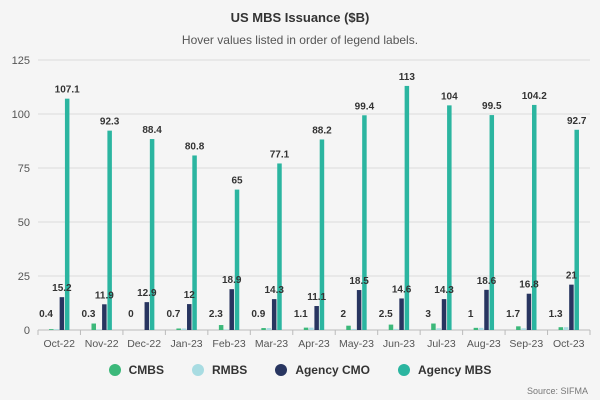 The height and width of the screenshot is (400, 600). Describe the element at coordinates (455, 370) in the screenshot. I see `legend-label-agency-mbs: Agency MBS` at that location.